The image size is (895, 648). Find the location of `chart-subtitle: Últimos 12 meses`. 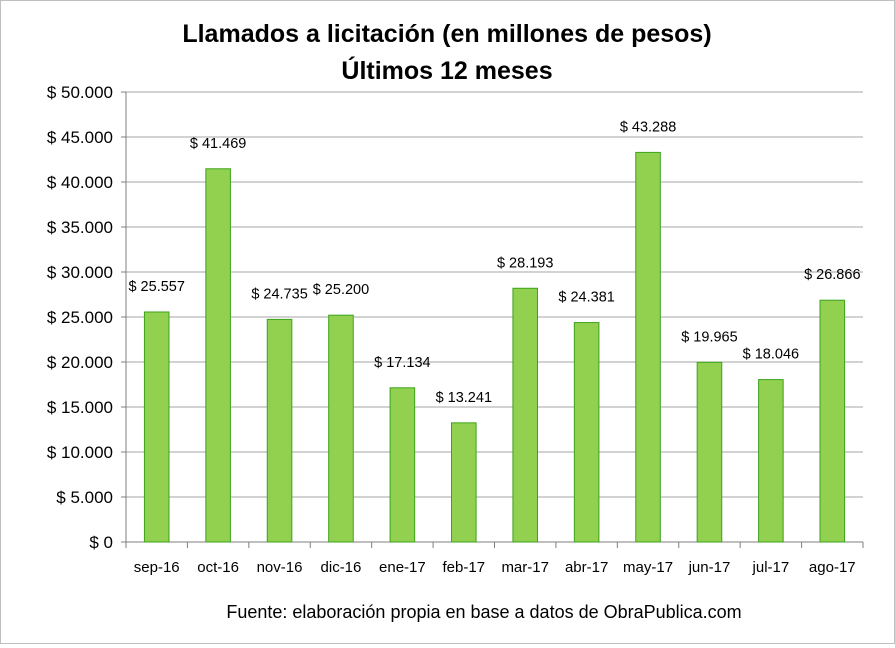

chart-subtitle: Últimos 12 meses is located at coordinates (446, 70).